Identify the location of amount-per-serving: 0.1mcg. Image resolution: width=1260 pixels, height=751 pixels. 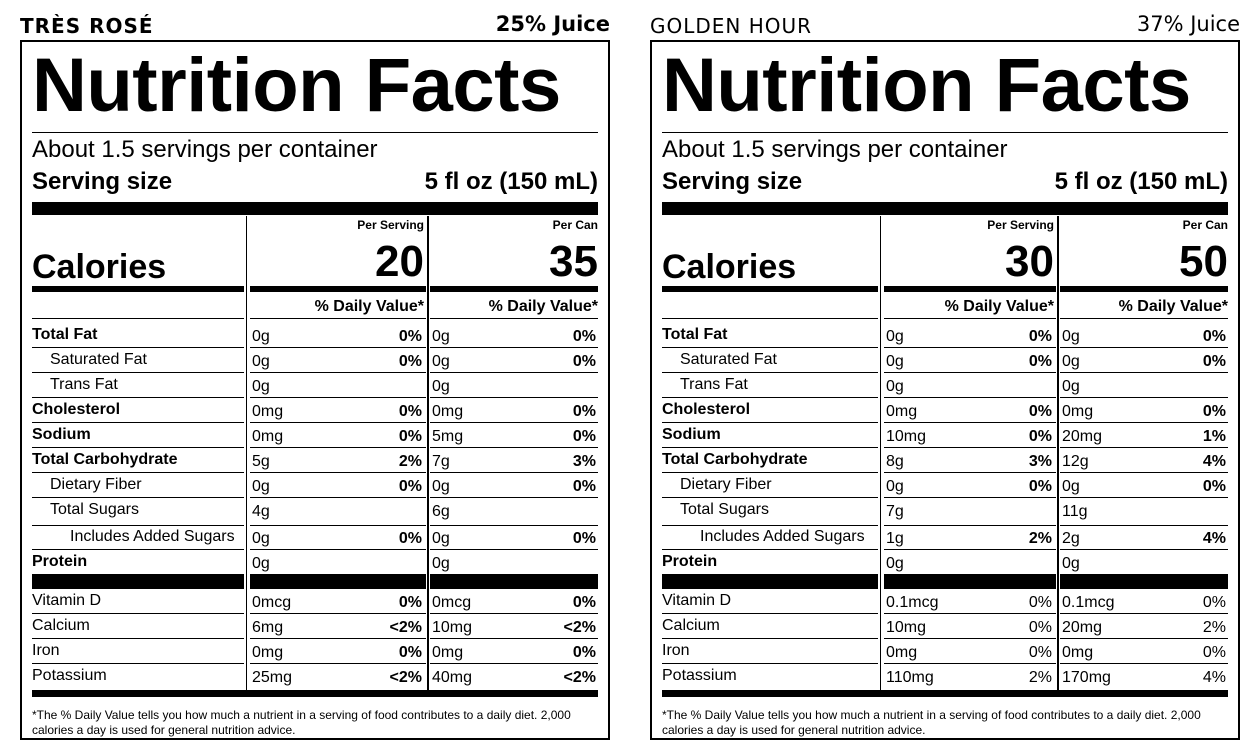
(912, 602).